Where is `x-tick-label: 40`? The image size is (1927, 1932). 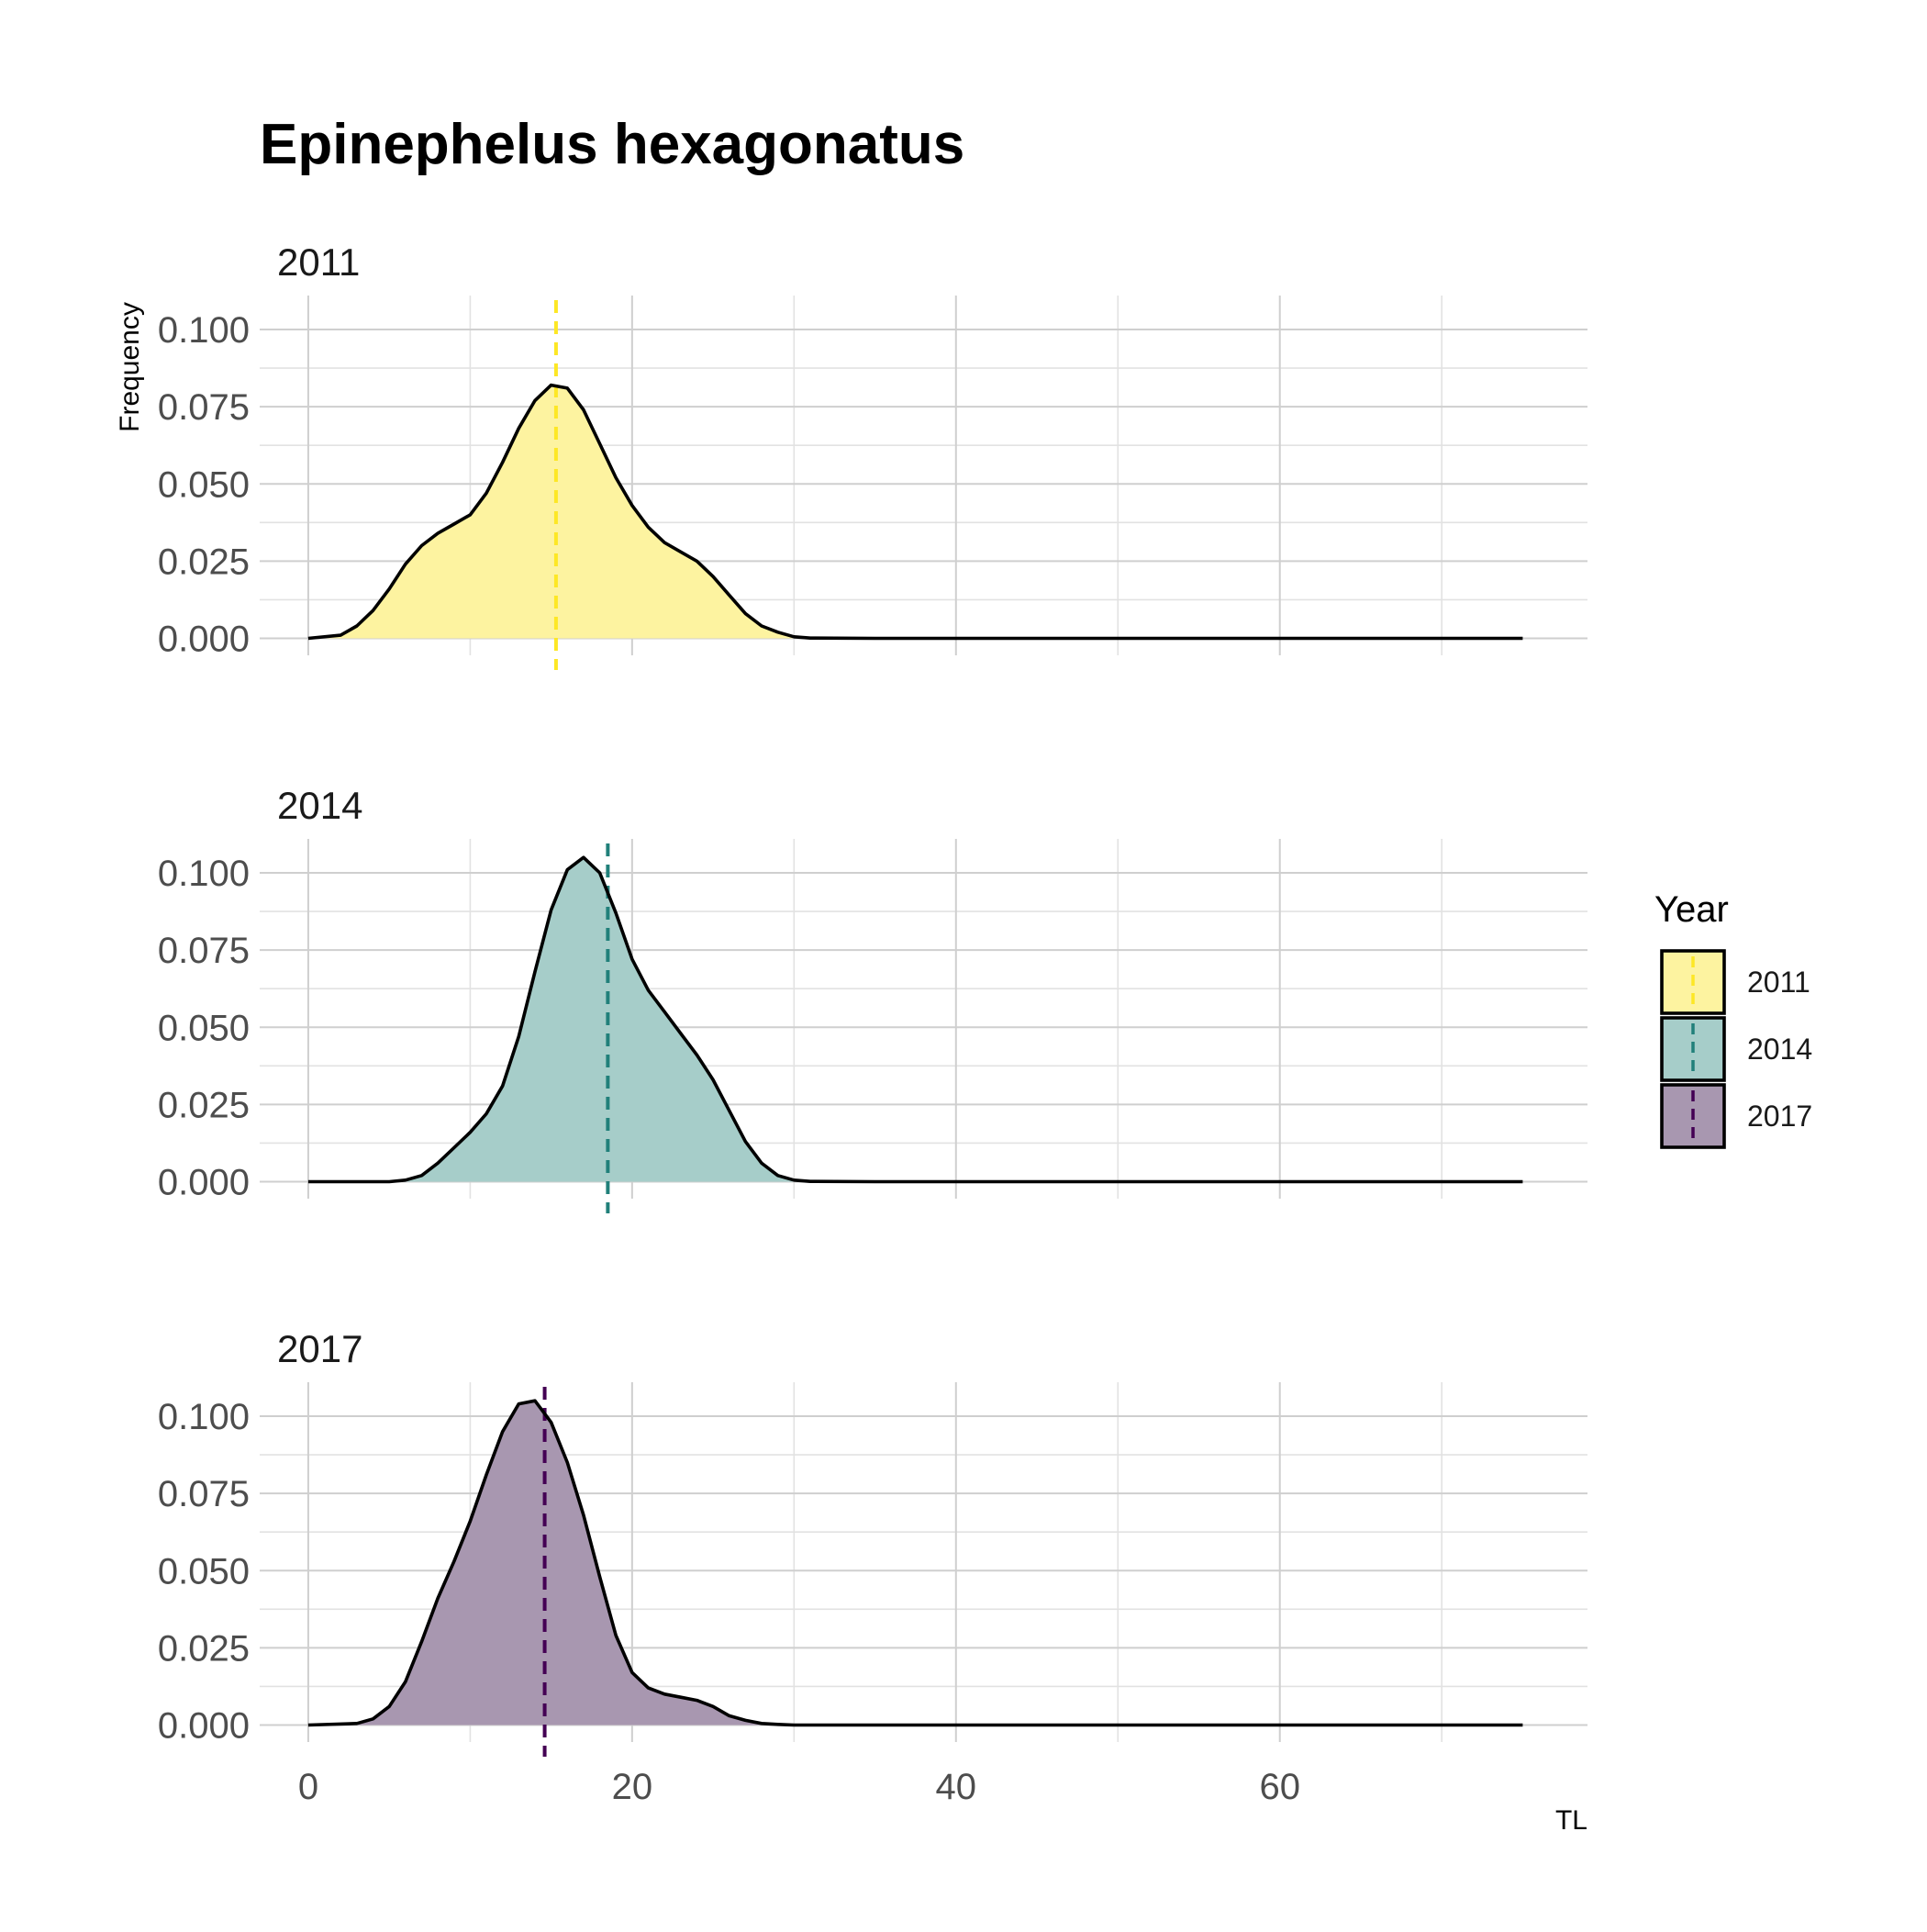
x-tick-label: 40 is located at coordinates (956, 1787).